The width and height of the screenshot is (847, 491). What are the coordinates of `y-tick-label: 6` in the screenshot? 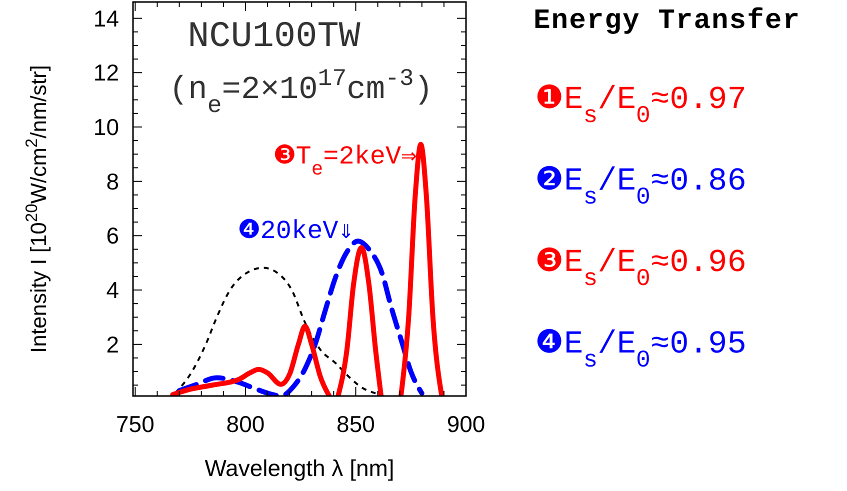 It's located at (112, 235).